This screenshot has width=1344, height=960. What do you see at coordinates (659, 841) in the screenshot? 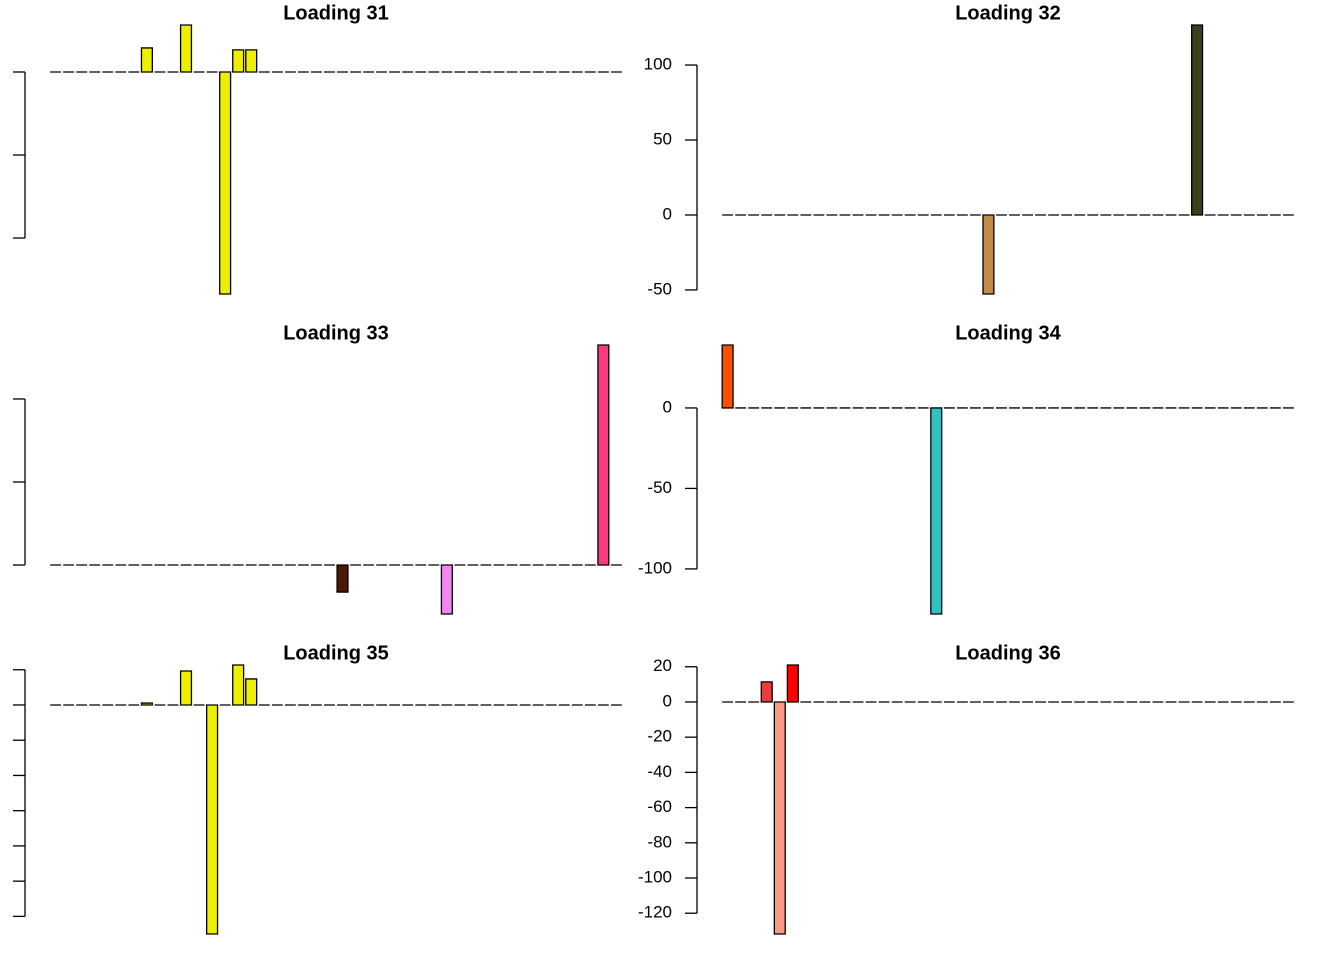
I see `y-tick-label: -80` at bounding box center [659, 841].